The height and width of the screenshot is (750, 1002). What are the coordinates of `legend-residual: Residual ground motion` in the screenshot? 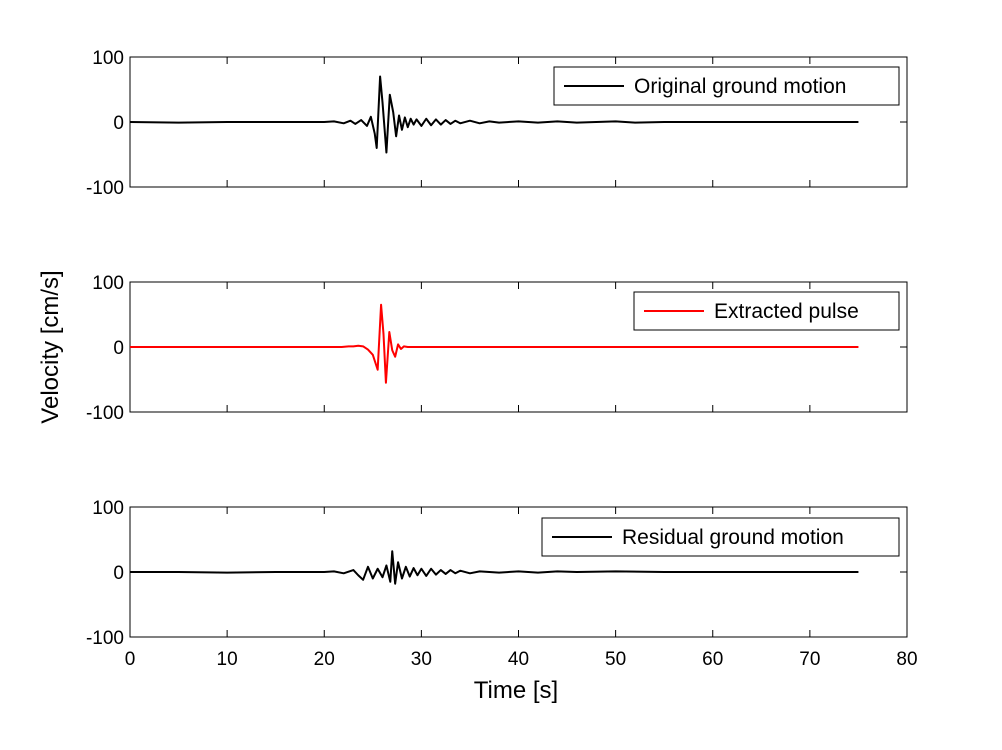 It's located at (720, 537).